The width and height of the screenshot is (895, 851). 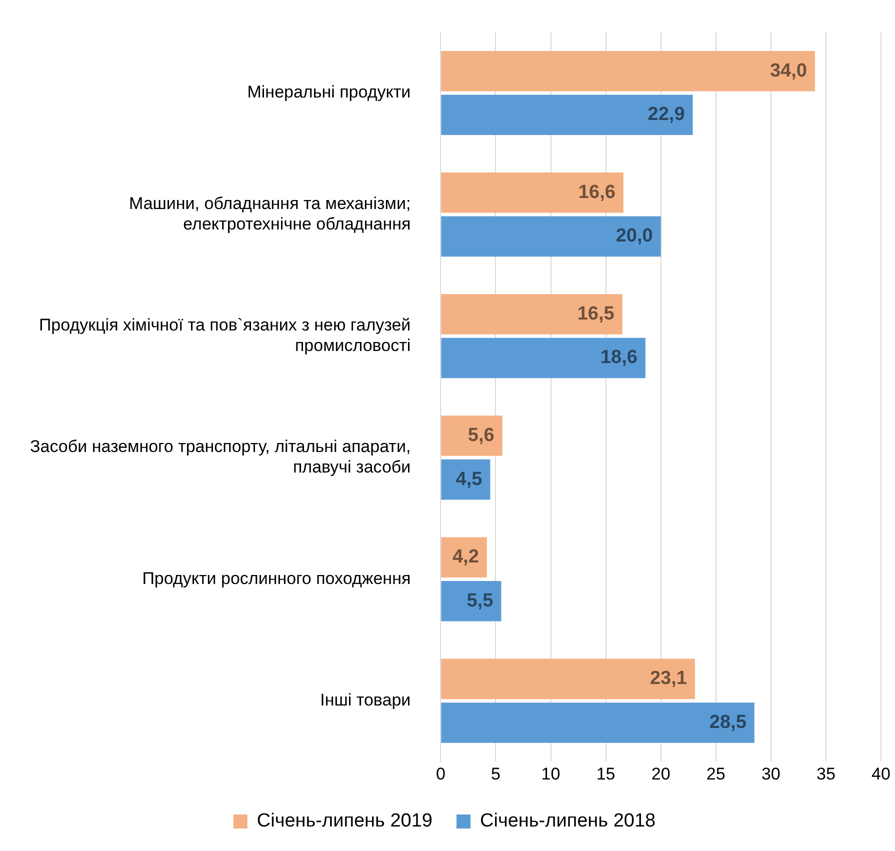 I want to click on data-label: 23,1, so click(x=669, y=679).